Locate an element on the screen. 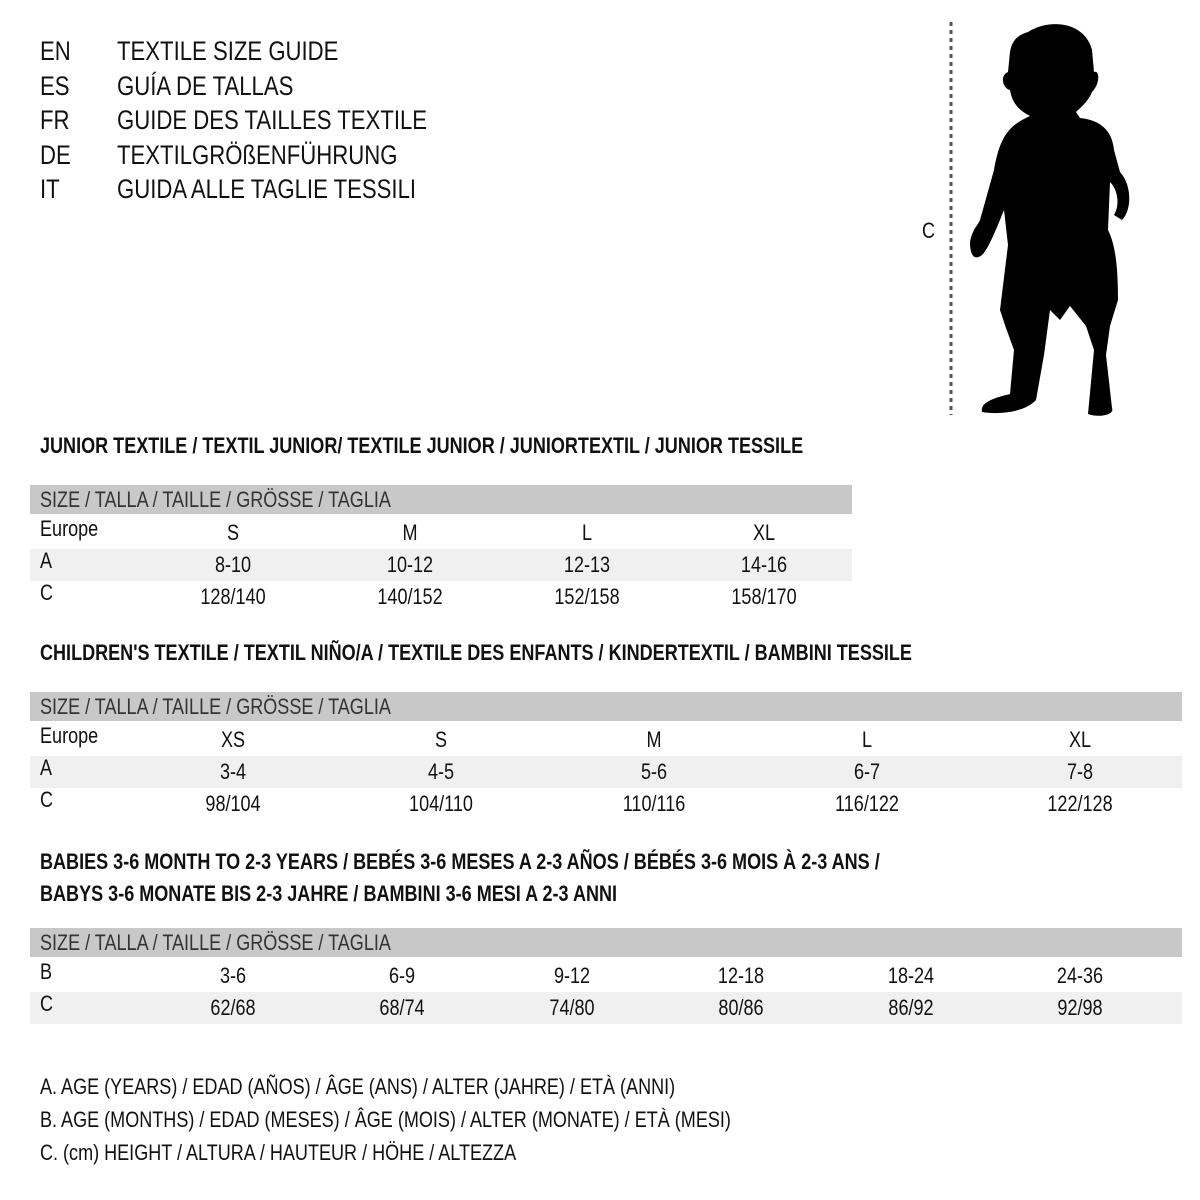  cell-value: 7-8 is located at coordinates (1080, 771).